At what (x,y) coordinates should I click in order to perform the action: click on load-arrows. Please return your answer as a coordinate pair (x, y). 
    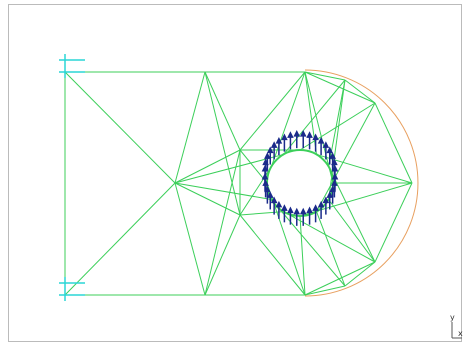
    Looking at the image, I should click on (300, 178).